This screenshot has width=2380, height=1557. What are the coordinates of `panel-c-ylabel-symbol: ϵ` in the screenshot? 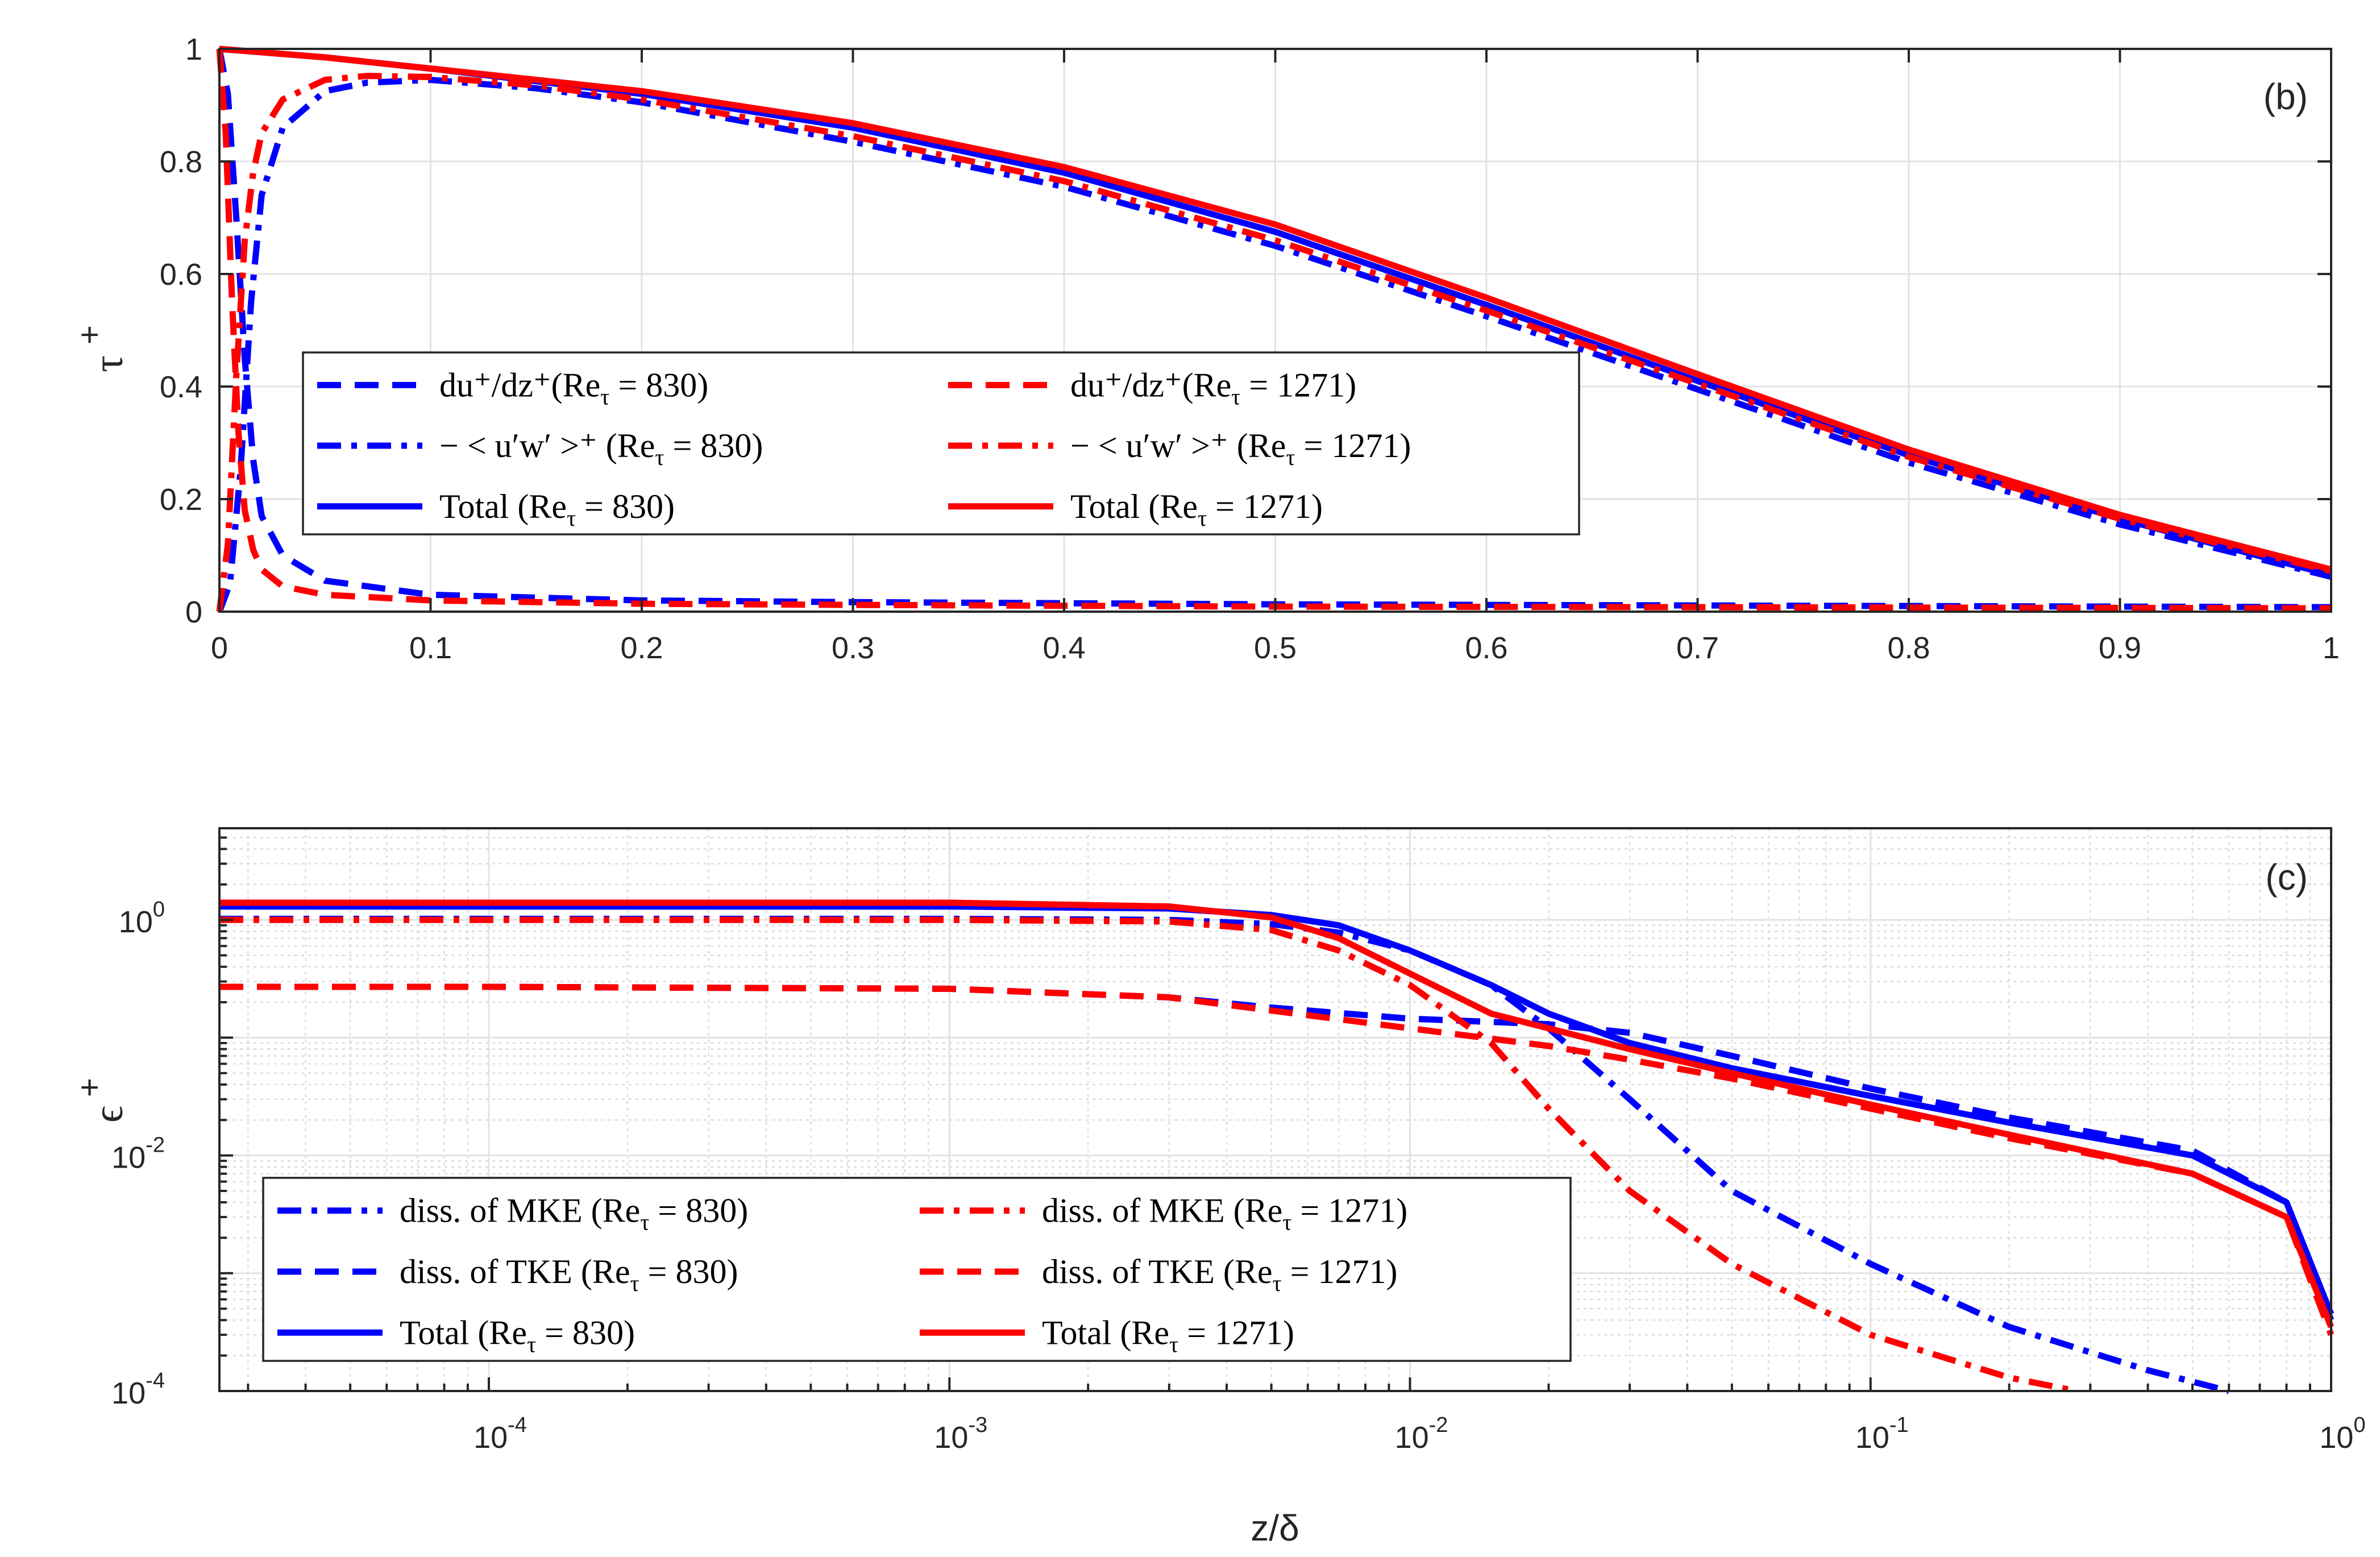 It's located at (108, 1114).